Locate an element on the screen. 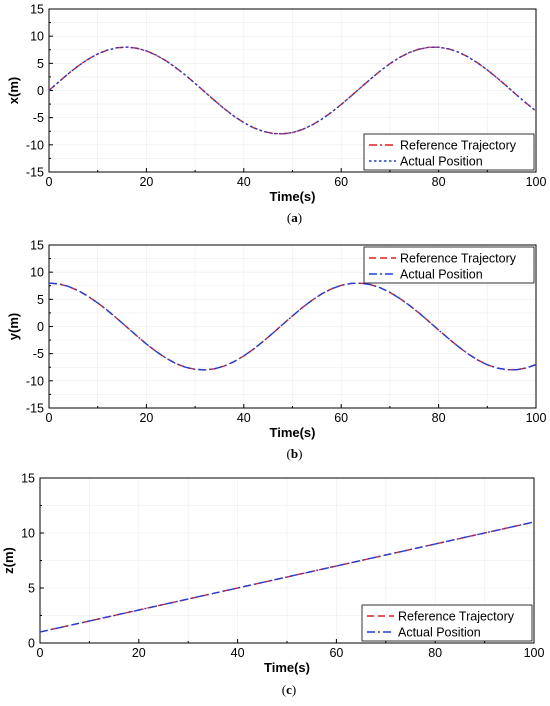 The width and height of the screenshot is (550, 706). caption: (a) is located at coordinates (294, 217).